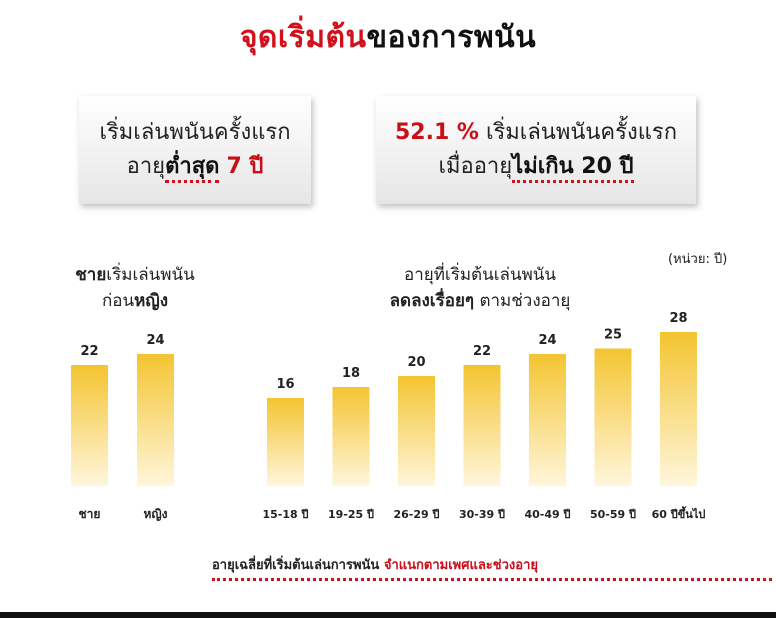 The height and width of the screenshot is (618, 776). What do you see at coordinates (522, 301) in the screenshot?
I see `age-caption-rest2: ตามช่วงอายุ` at bounding box center [522, 301].